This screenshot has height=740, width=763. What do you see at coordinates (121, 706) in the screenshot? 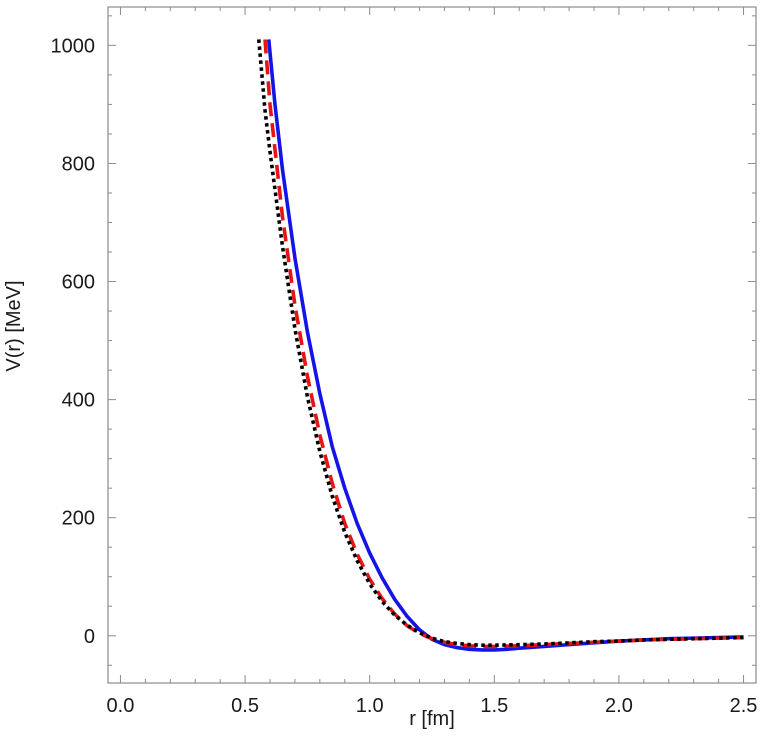
I see `x-tick-label: 0.0` at bounding box center [121, 706].